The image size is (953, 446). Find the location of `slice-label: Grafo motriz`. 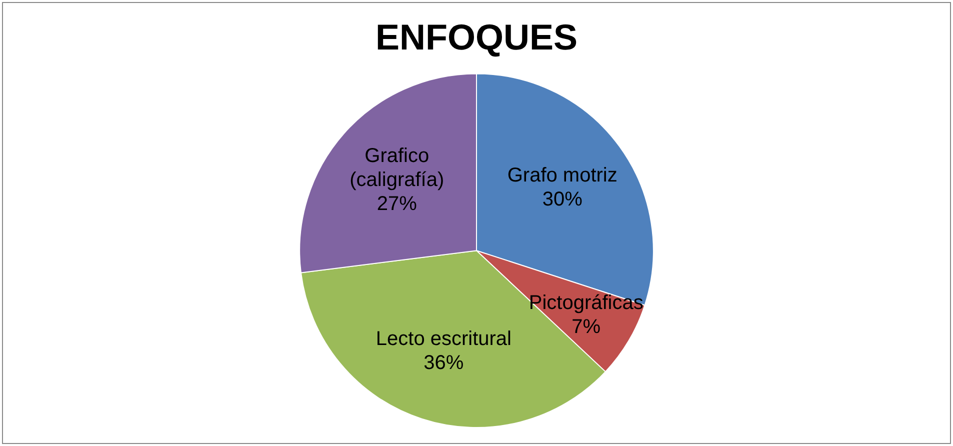

slice-label: Grafo motriz is located at coordinates (562, 175).